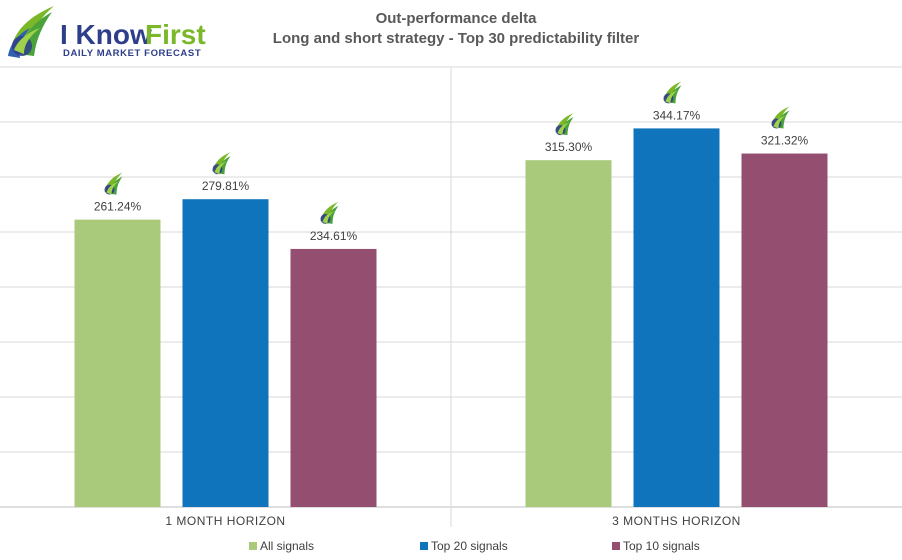 This screenshot has height=560, width=902. What do you see at coordinates (469, 546) in the screenshot?
I see `legend-label: Top 20 signals` at bounding box center [469, 546].